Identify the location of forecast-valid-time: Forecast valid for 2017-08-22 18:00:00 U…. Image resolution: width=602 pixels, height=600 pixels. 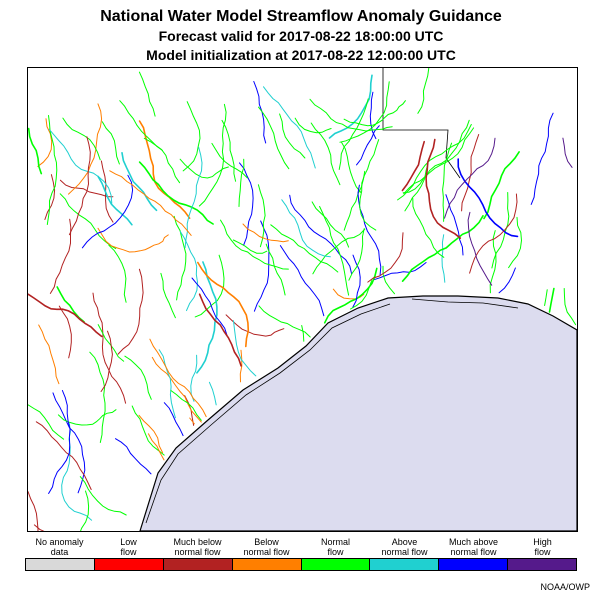
(301, 36).